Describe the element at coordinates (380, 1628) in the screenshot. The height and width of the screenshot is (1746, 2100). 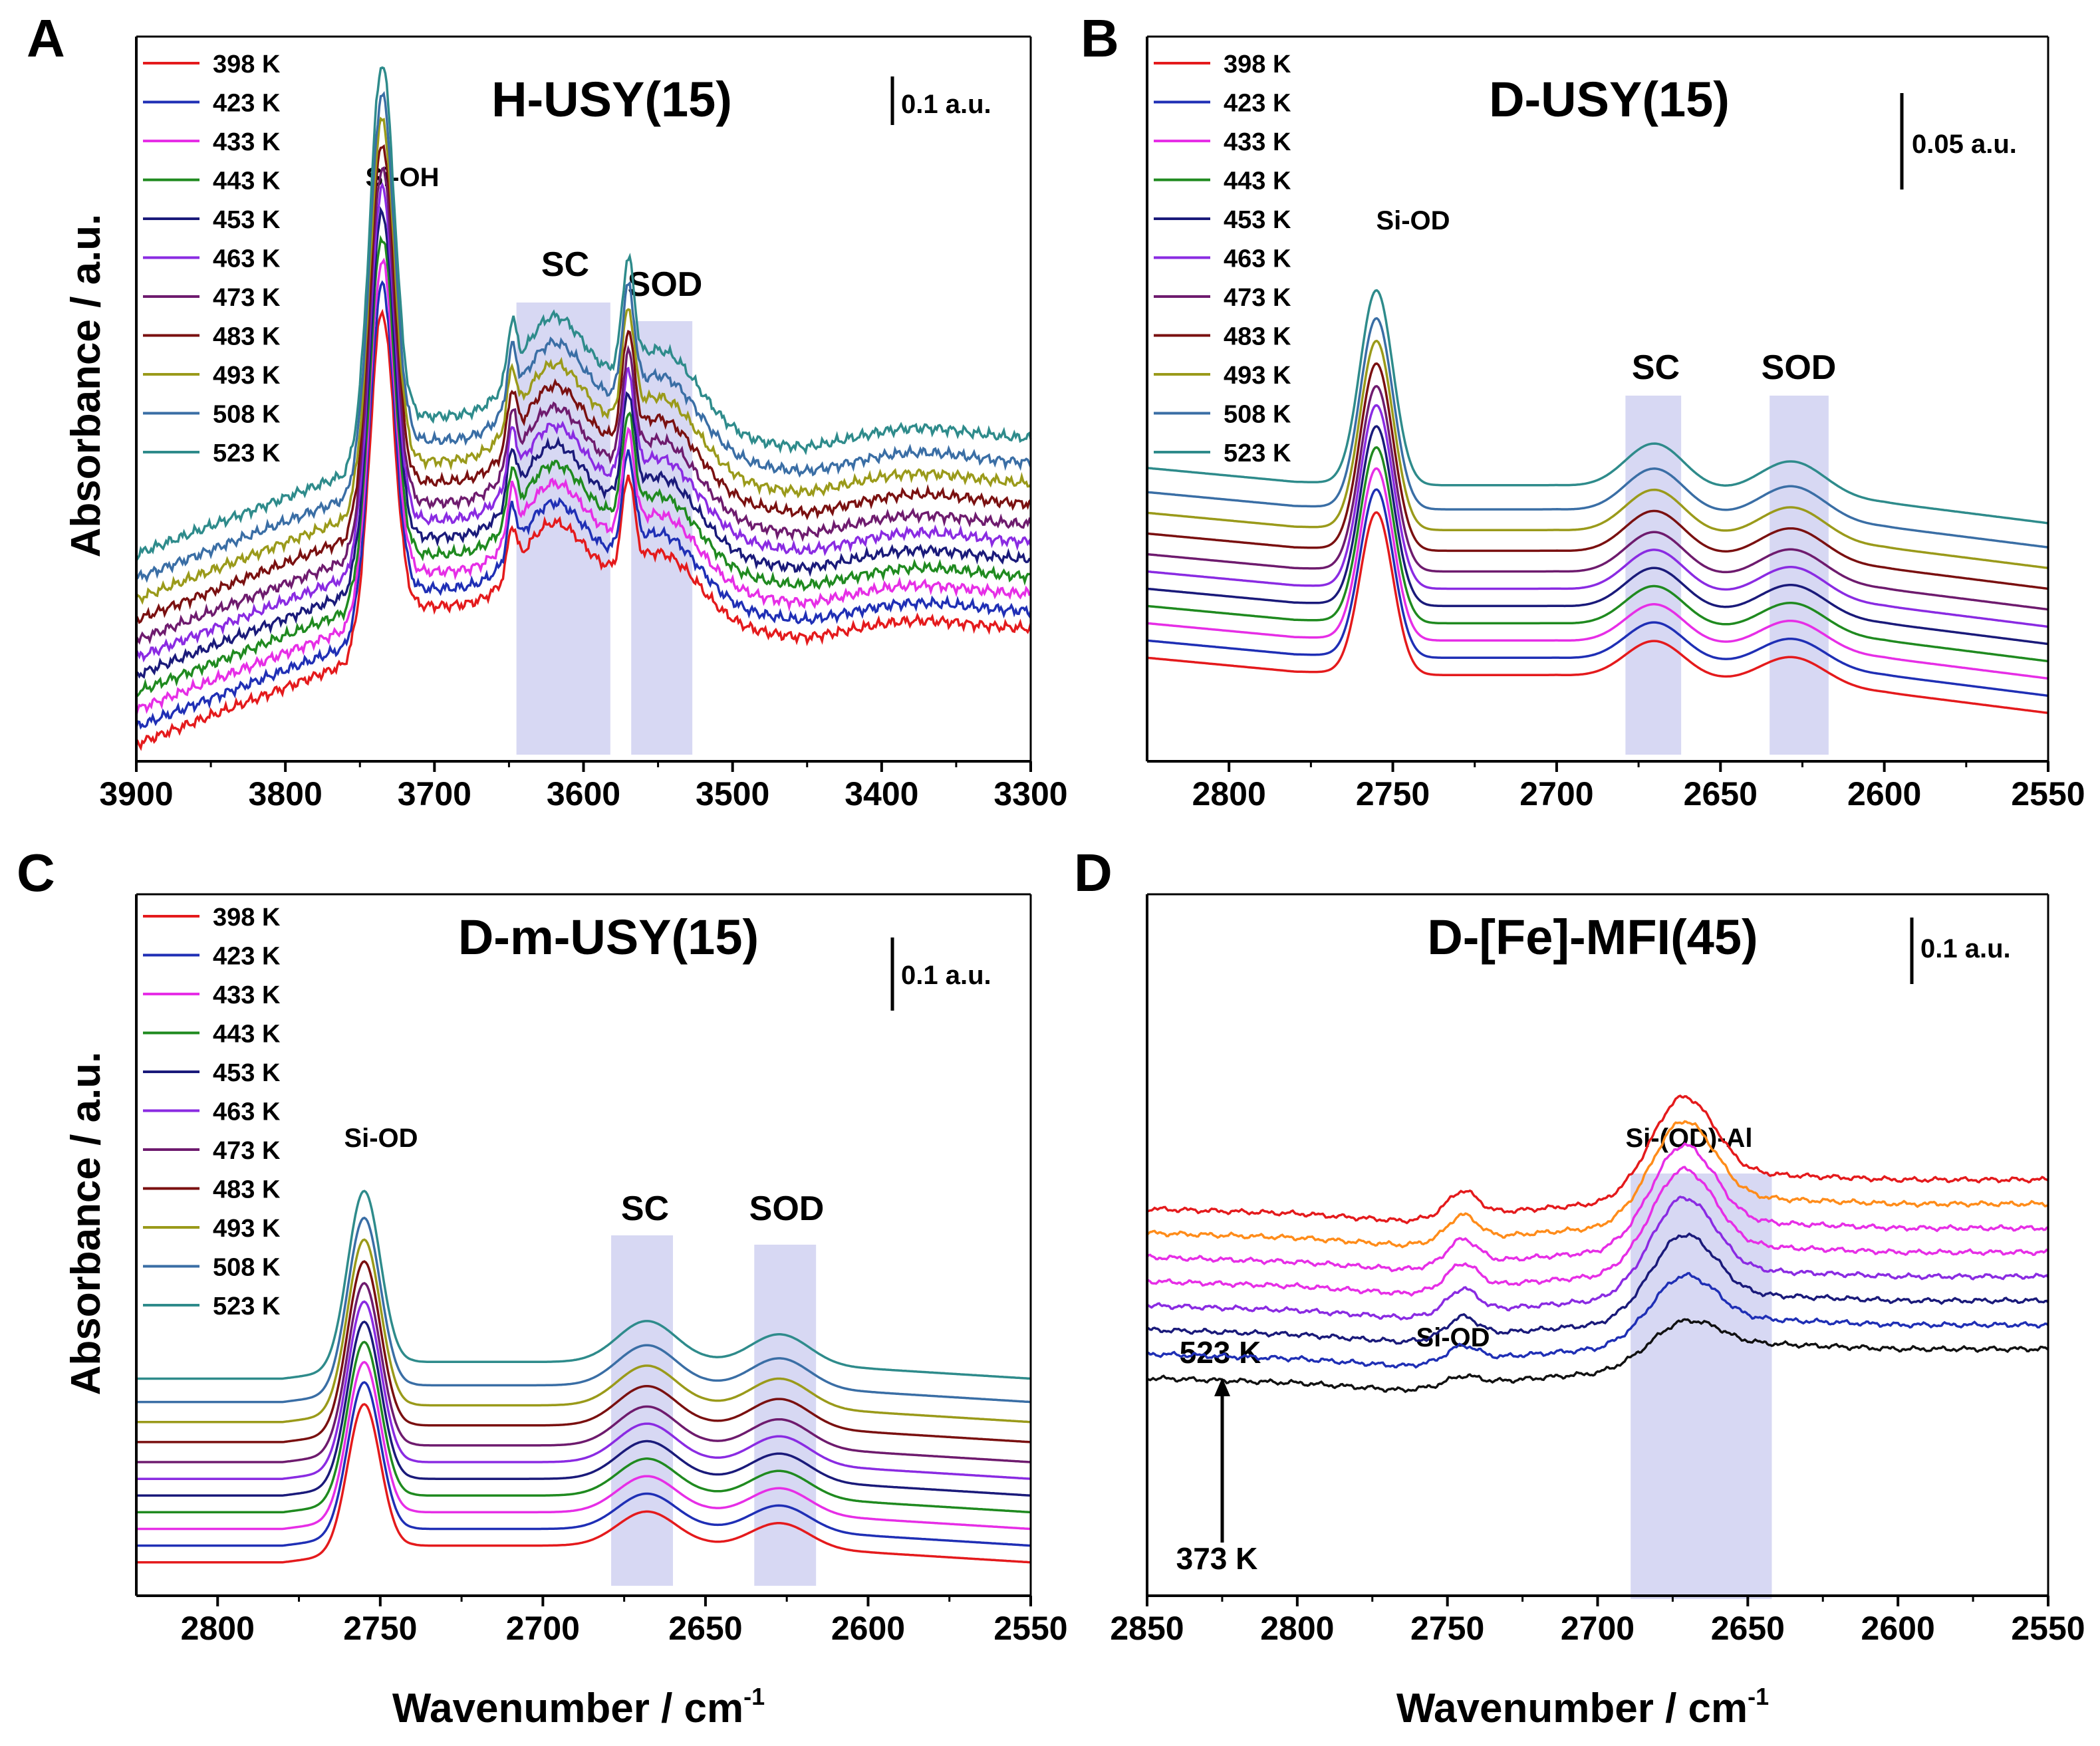
I see `panel-c-tick-label-1: 2750` at that location.